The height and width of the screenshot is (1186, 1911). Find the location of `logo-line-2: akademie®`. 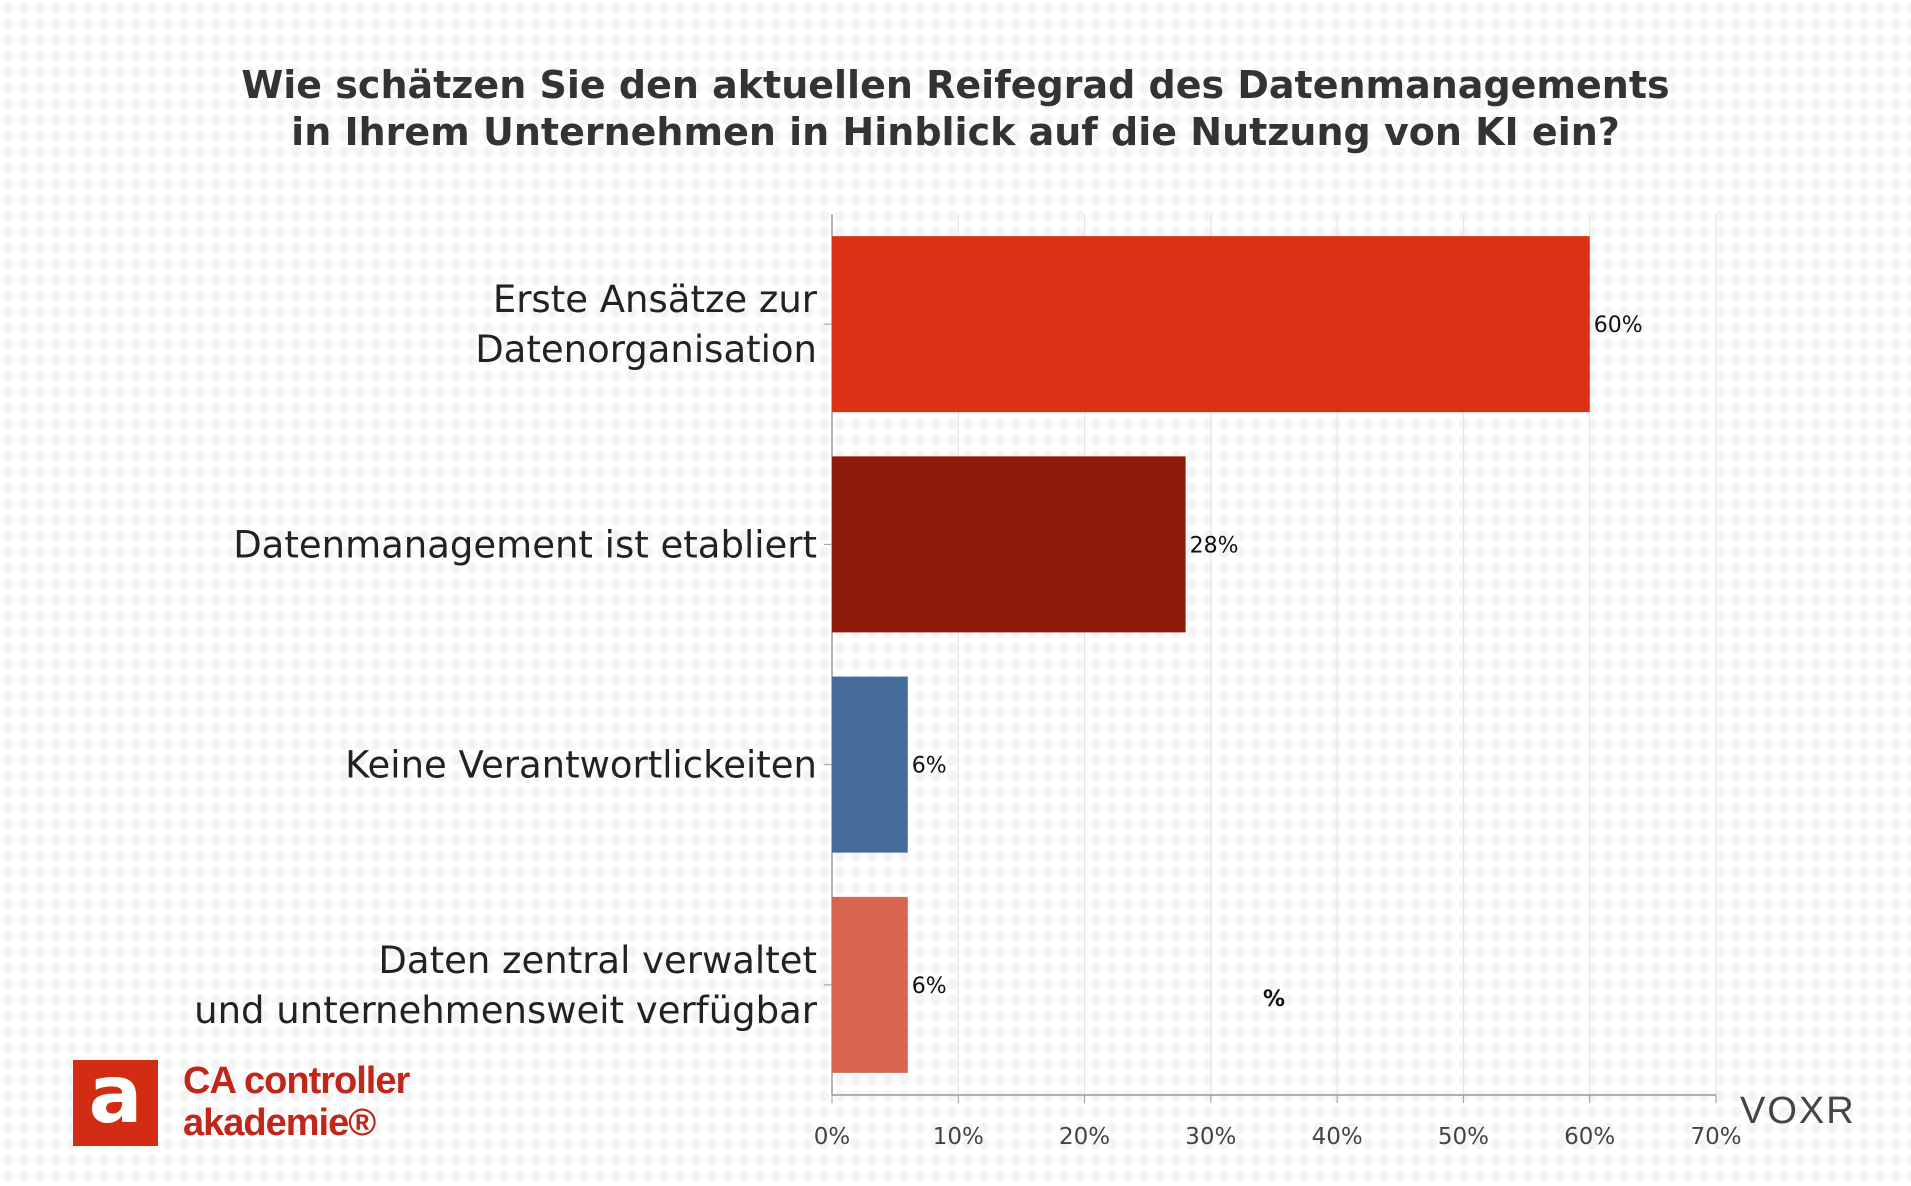

logo-line-2: akademie® is located at coordinates (279, 1123).